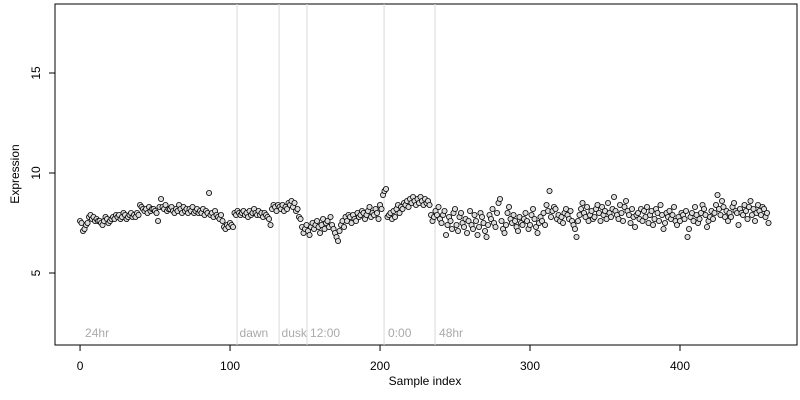 The height and width of the screenshot is (400, 800). What do you see at coordinates (36, 73) in the screenshot?
I see `y-tick-label: 15` at bounding box center [36, 73].